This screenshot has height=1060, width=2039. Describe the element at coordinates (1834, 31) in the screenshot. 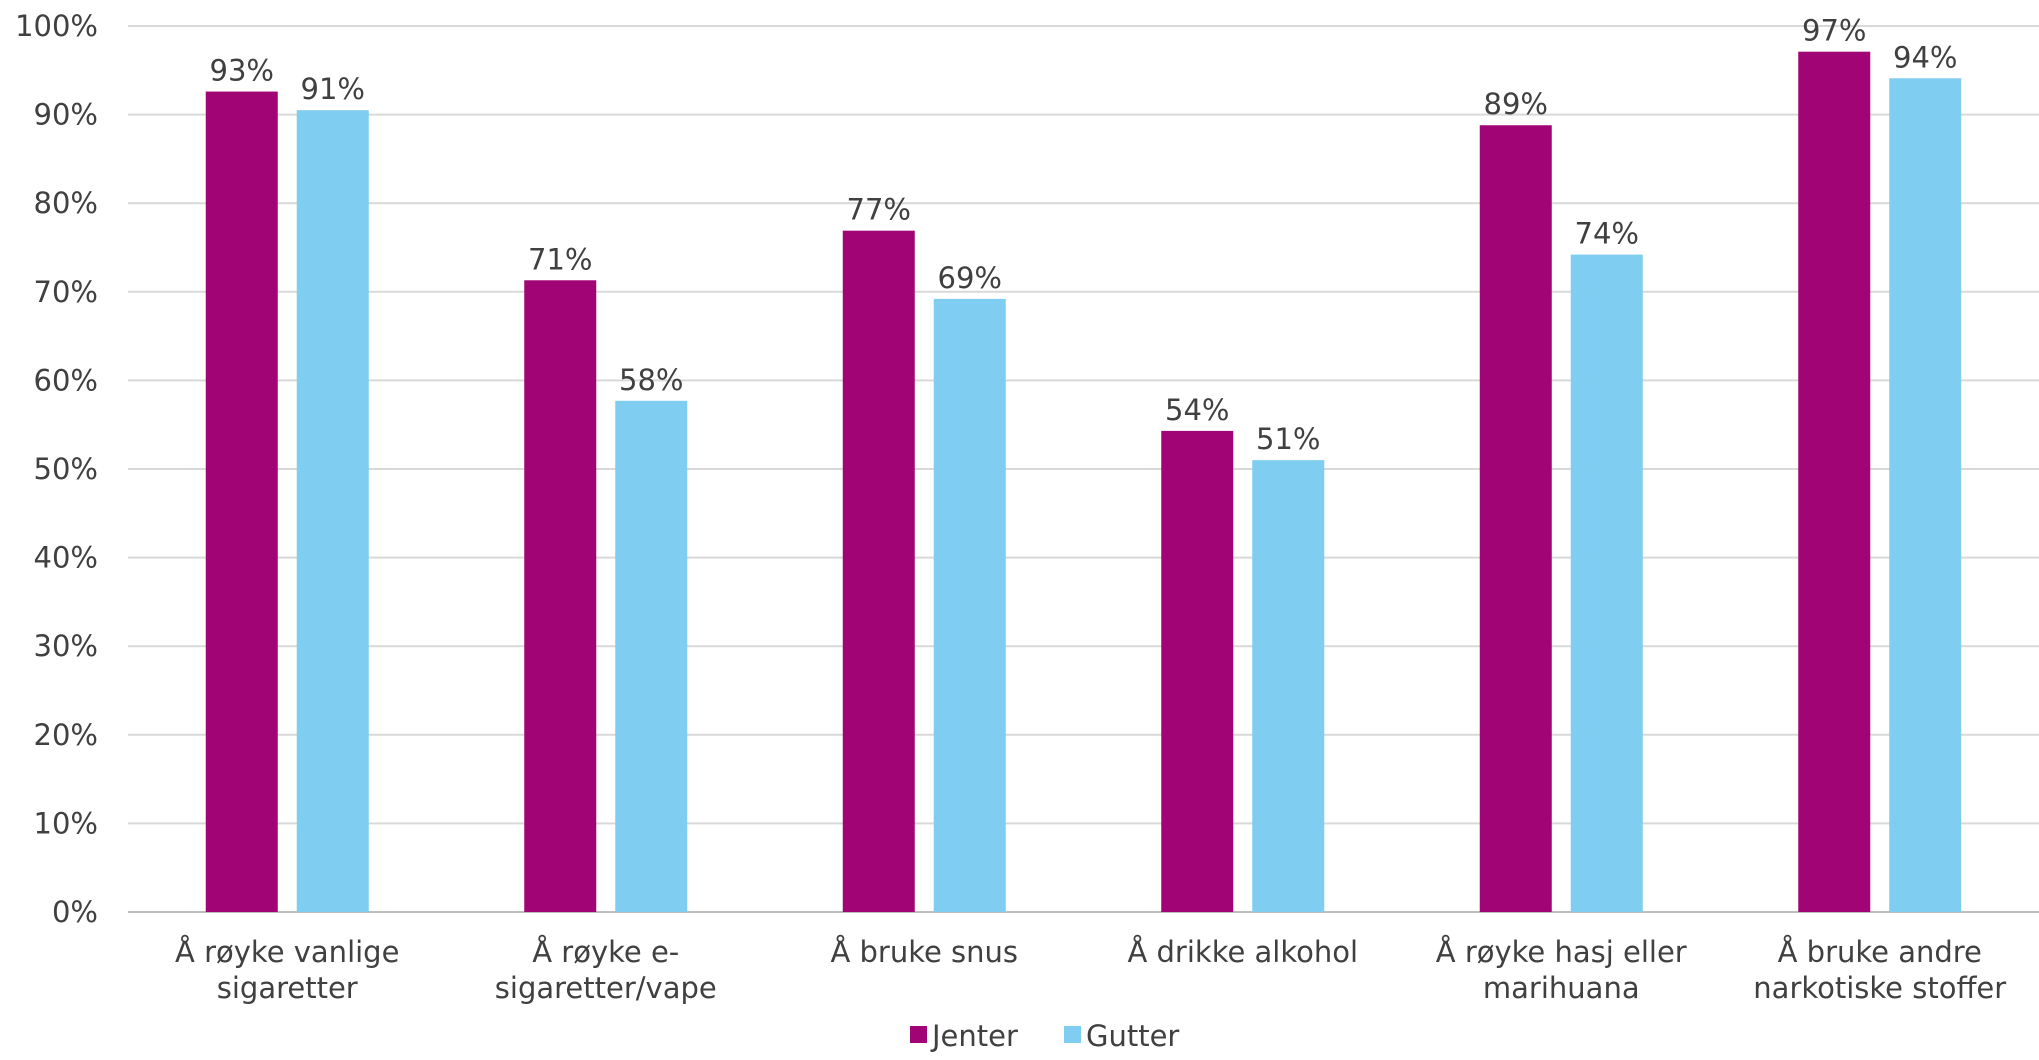

I see `data-label: 97%` at that location.